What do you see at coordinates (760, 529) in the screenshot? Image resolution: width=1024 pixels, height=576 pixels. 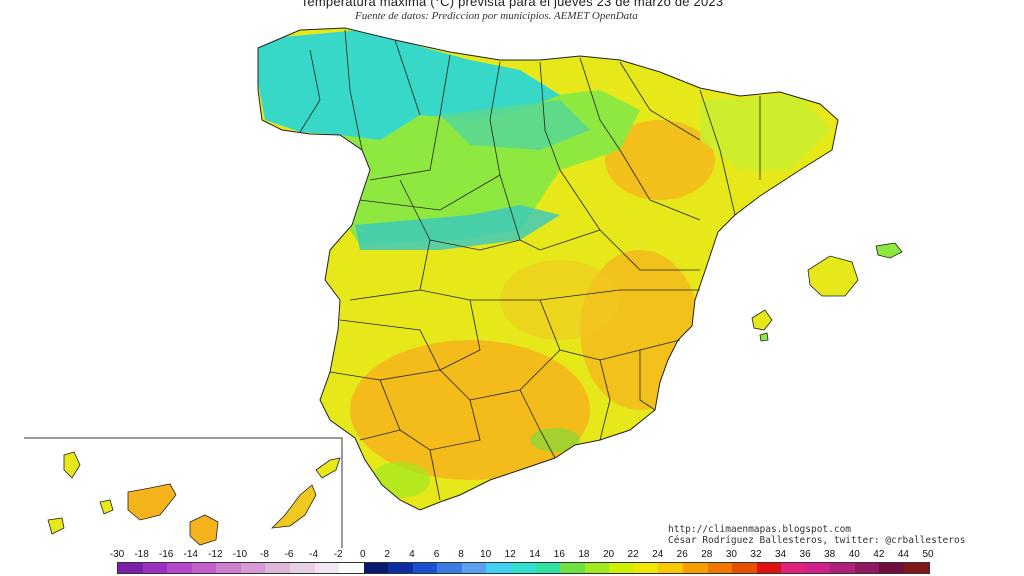 I see `credit-blog: http://climaenmapas.blogspot.com` at bounding box center [760, 529].